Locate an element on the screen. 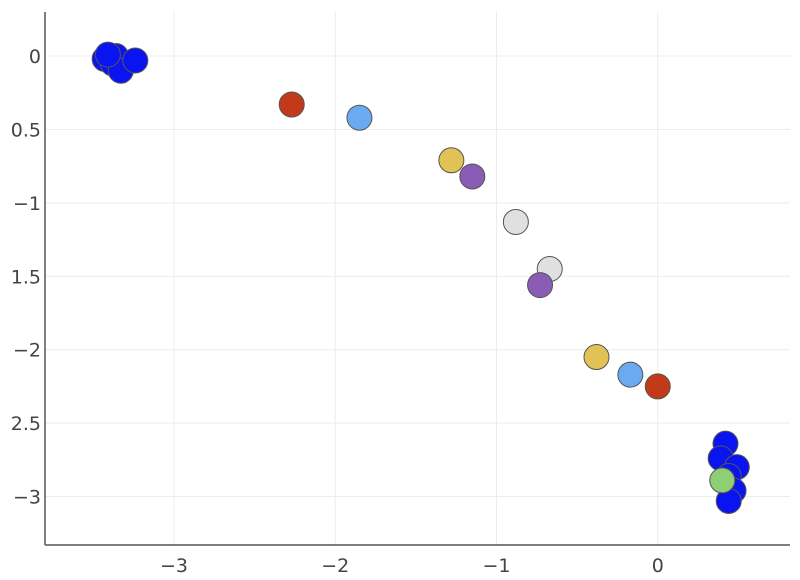 The image size is (800, 580). y-tick-label: −3 is located at coordinates (27, 498).